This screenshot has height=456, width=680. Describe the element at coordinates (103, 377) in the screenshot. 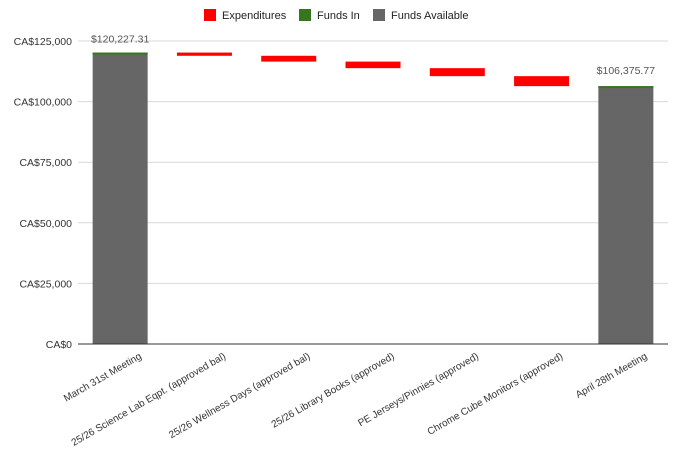

I see `x-tick-label: March 31st Meeting` at that location.